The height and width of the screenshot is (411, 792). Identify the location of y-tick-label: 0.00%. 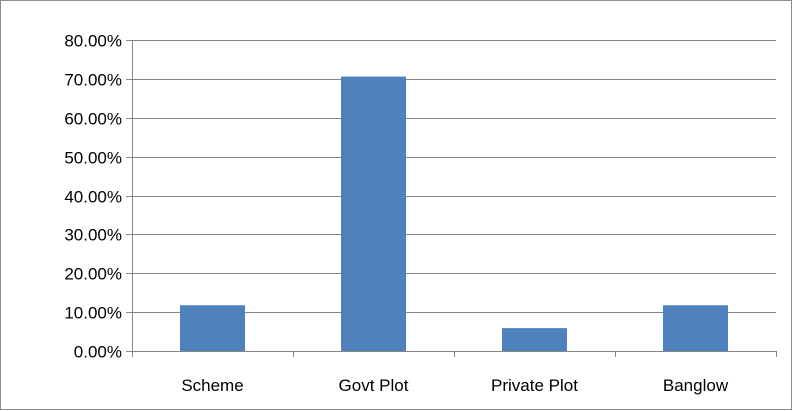
(98, 352).